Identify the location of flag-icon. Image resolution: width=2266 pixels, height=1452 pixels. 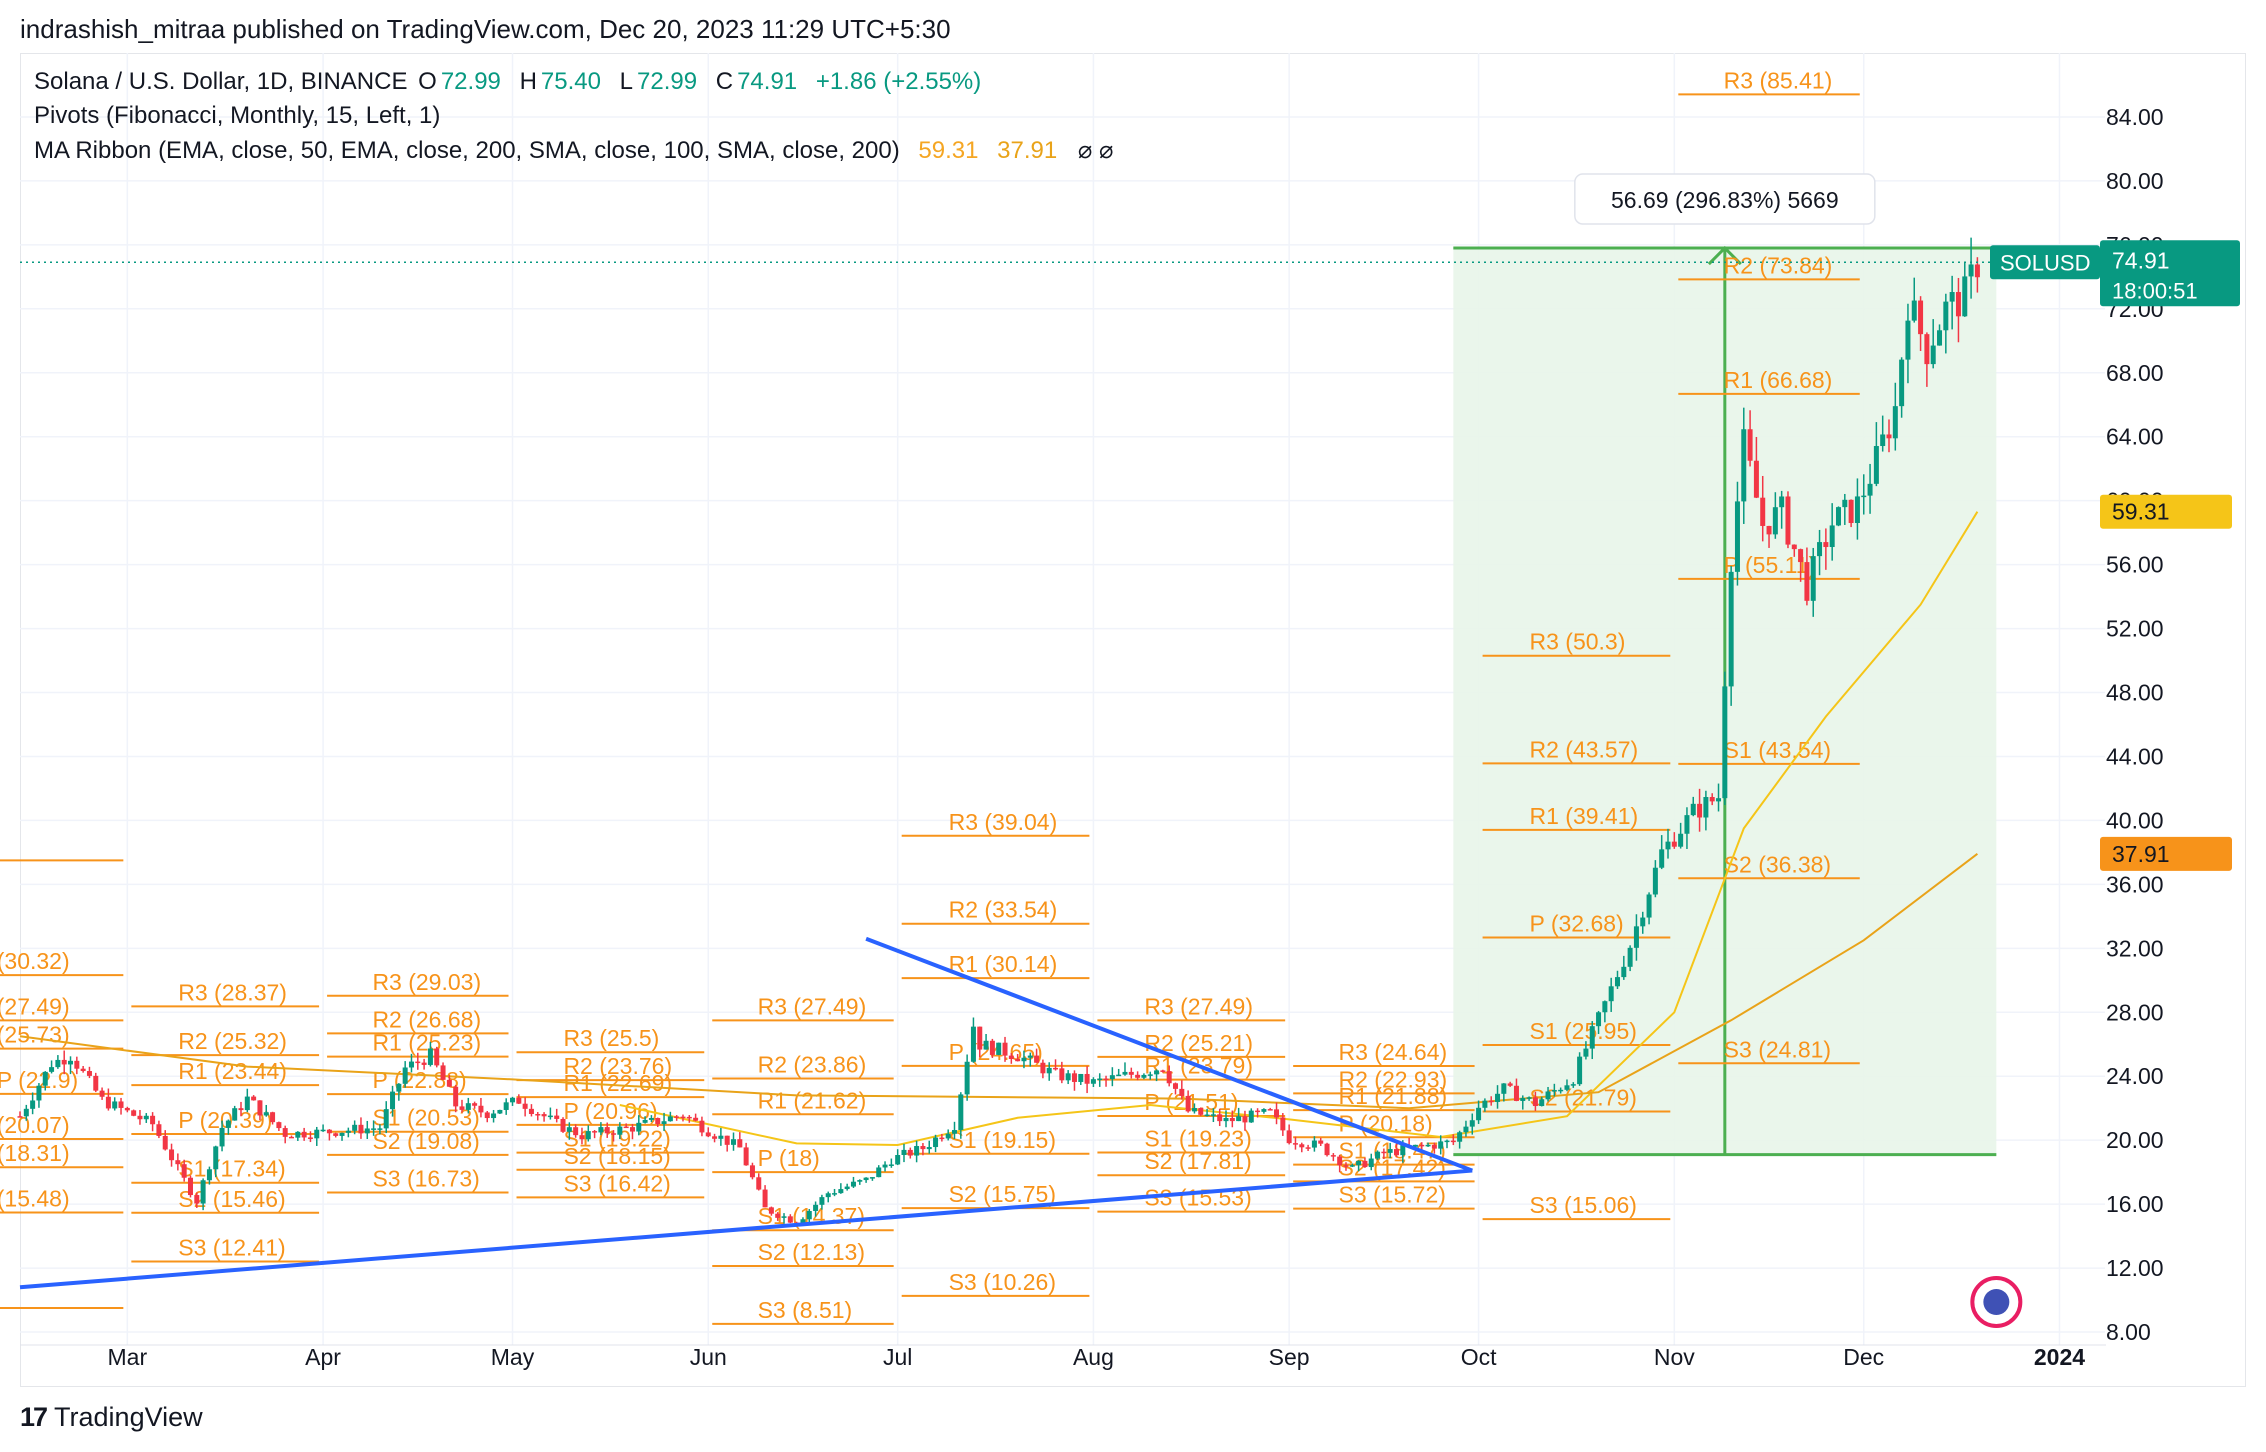
(1996, 1302).